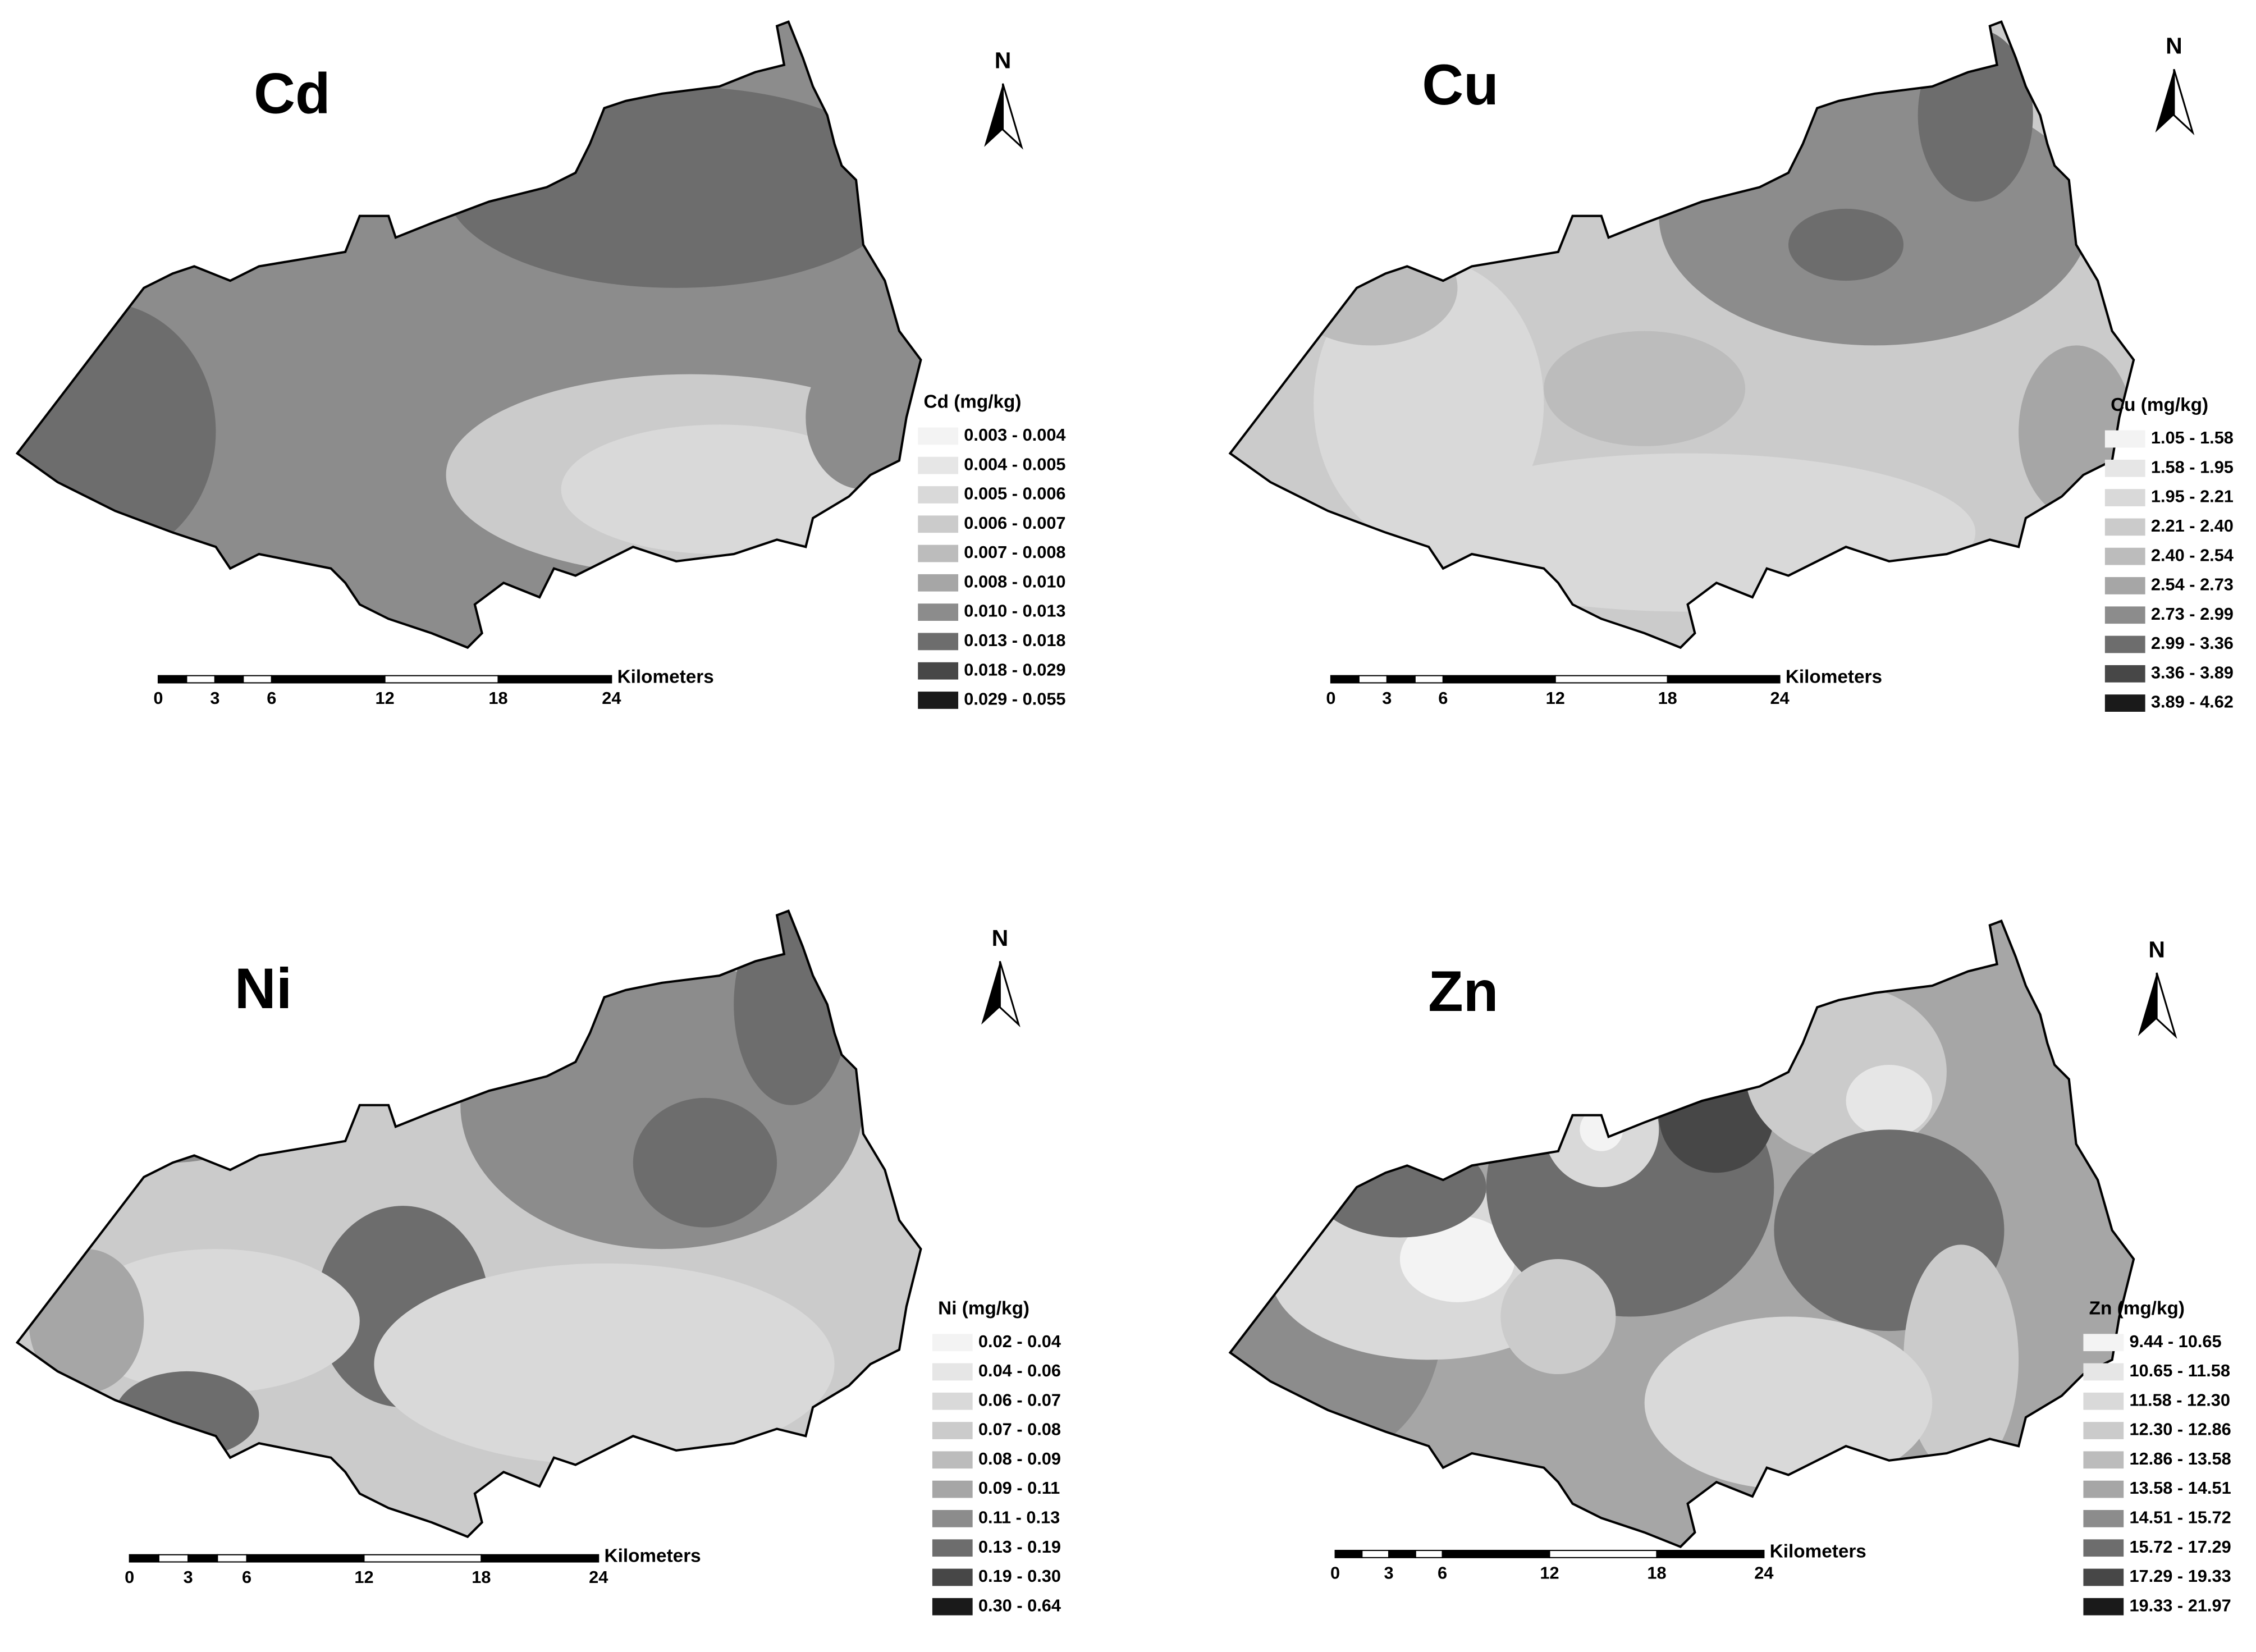 This screenshot has height=1652, width=2256. What do you see at coordinates (1019, 1605) in the screenshot?
I see `legend-label: 0.30 - 0.64` at bounding box center [1019, 1605].